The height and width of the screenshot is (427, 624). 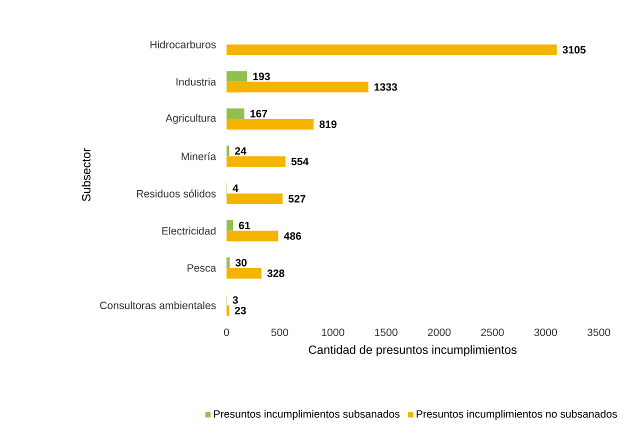 I want to click on legend-label: Presuntos incumplimientos no subsanados, so click(x=516, y=415).